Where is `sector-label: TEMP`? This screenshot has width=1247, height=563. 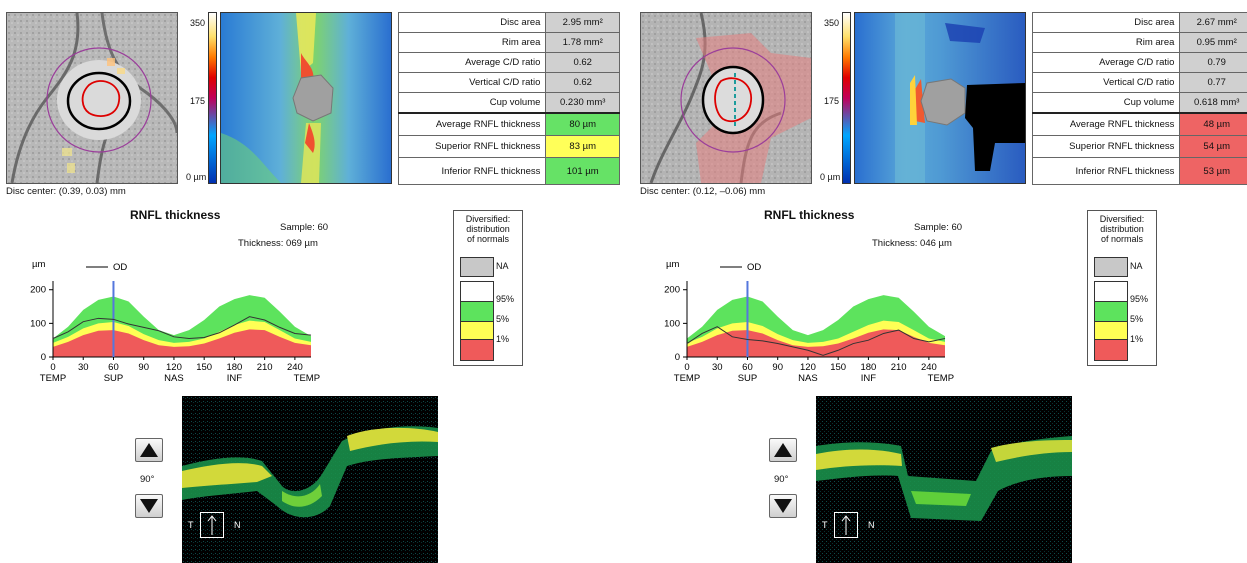 sector-label: TEMP is located at coordinates (941, 378).